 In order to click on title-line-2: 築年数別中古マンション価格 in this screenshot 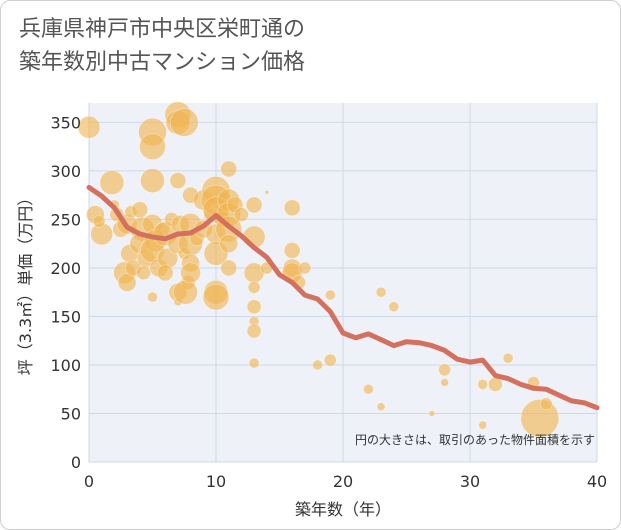, I will do `click(162, 62)`.